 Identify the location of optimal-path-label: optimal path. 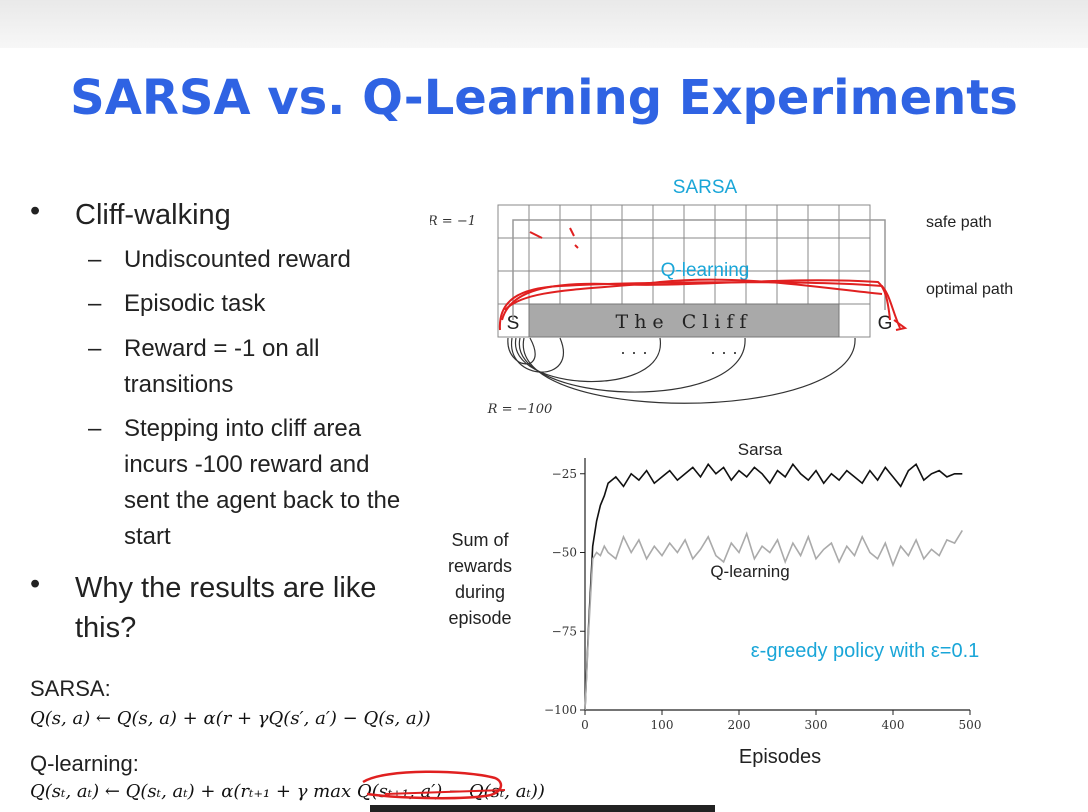
(969, 289).